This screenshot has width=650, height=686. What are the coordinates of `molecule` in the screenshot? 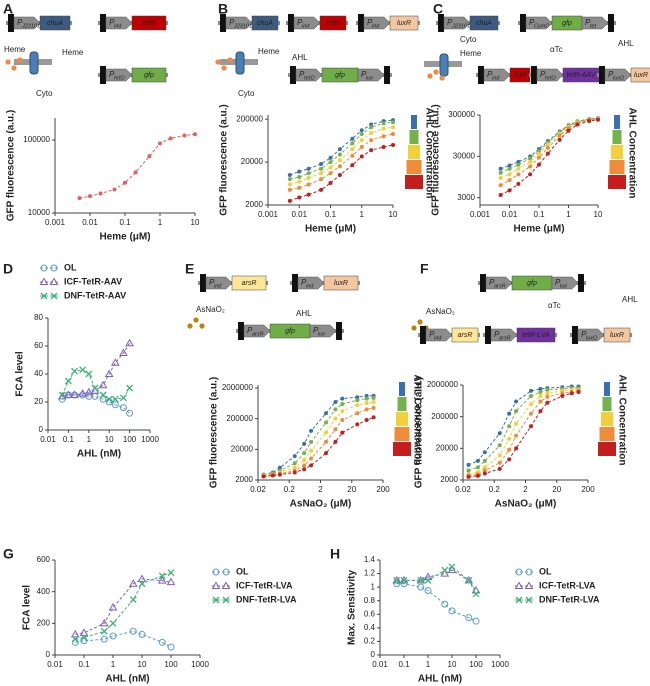 It's located at (196, 320).